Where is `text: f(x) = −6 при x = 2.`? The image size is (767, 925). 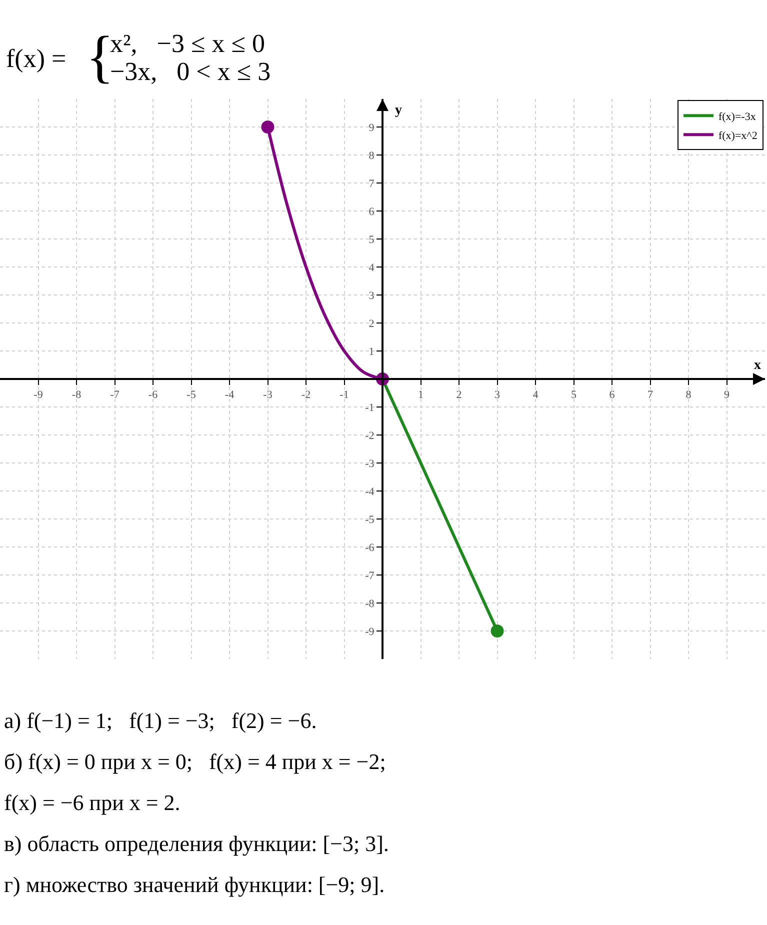
text: f(x) = −6 при x = 2. is located at coordinates (92, 802).